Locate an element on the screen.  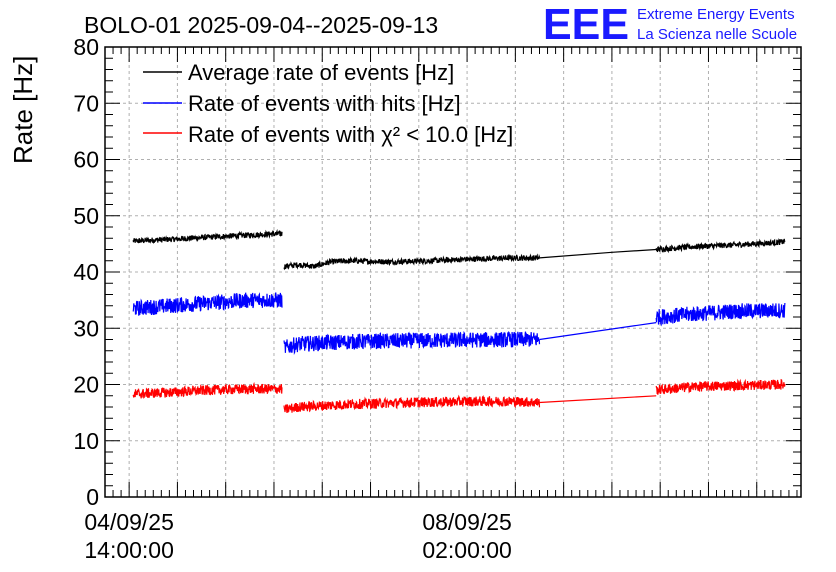
y-tick-labels: 0 10 20 30 40 50 60 70 80 is located at coordinates (86, 272).